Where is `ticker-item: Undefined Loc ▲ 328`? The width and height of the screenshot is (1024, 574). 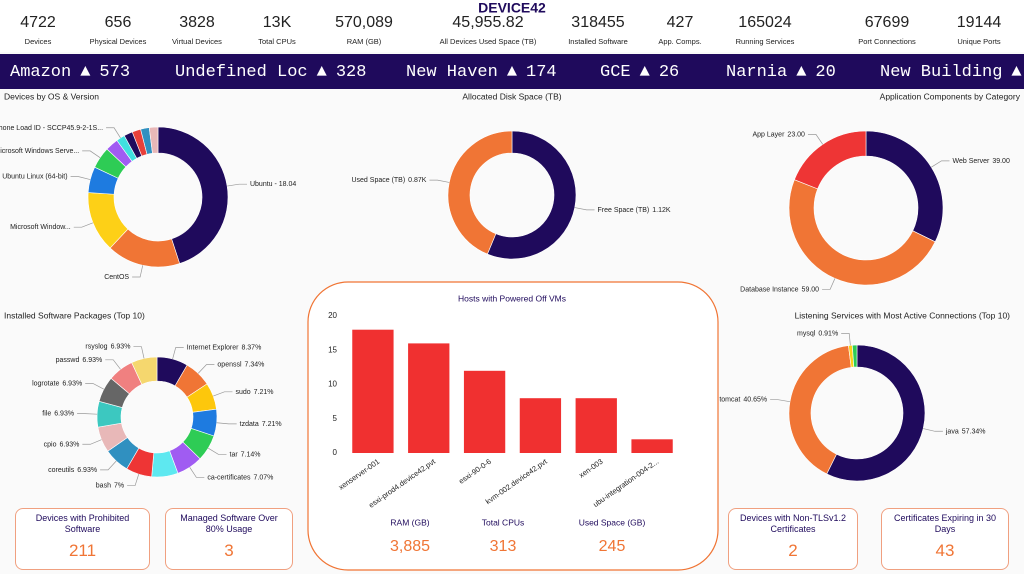
ticker-item: Undefined Loc ▲ 328 is located at coordinates (270, 72).